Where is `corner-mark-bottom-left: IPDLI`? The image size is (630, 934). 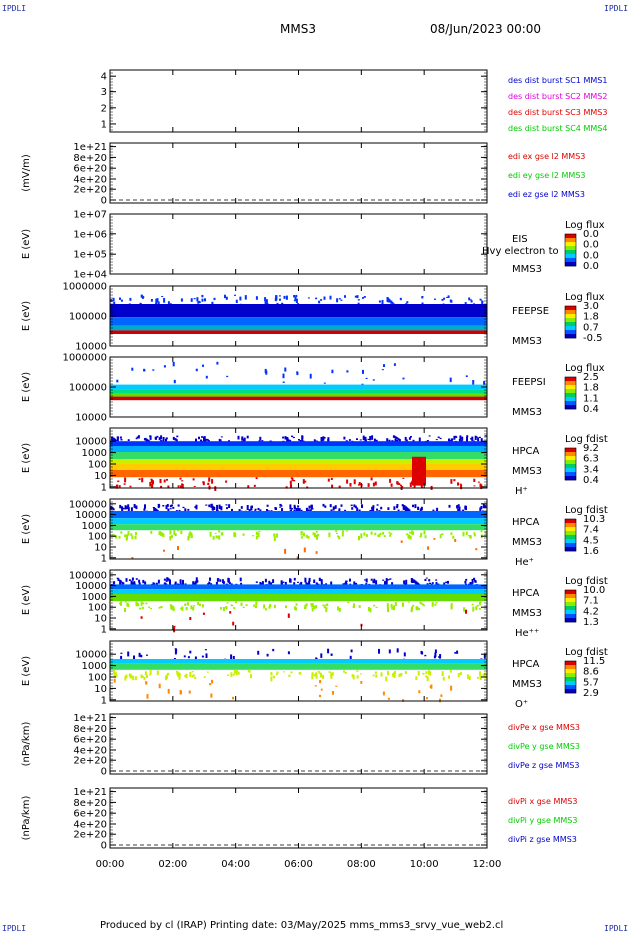 corner-mark-bottom-left: IPDLI is located at coordinates (14, 928).